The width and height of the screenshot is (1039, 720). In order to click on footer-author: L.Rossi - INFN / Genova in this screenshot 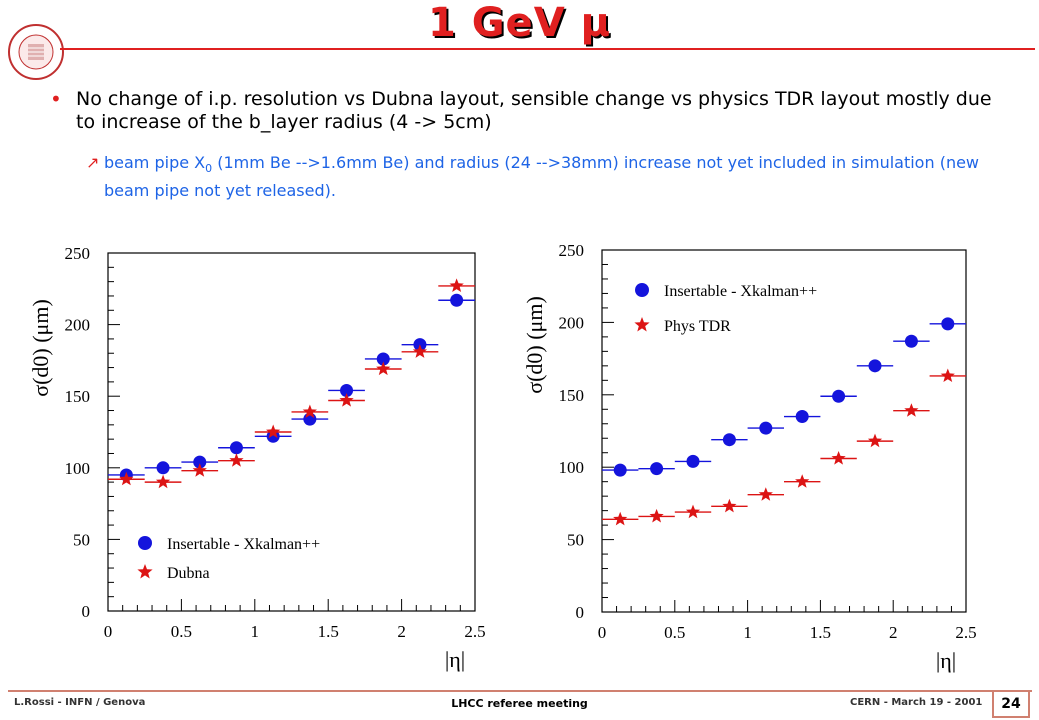, I will do `click(80, 702)`.